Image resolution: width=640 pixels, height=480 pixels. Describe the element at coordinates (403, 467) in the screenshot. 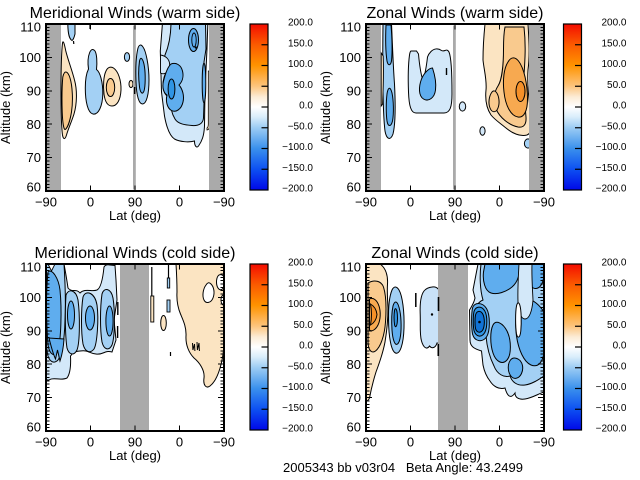

I see `svg-text:2005343 bb v03r04 Beta Angle: 2005343 bb v03r04 Beta Angle: 43.2499` at that location.